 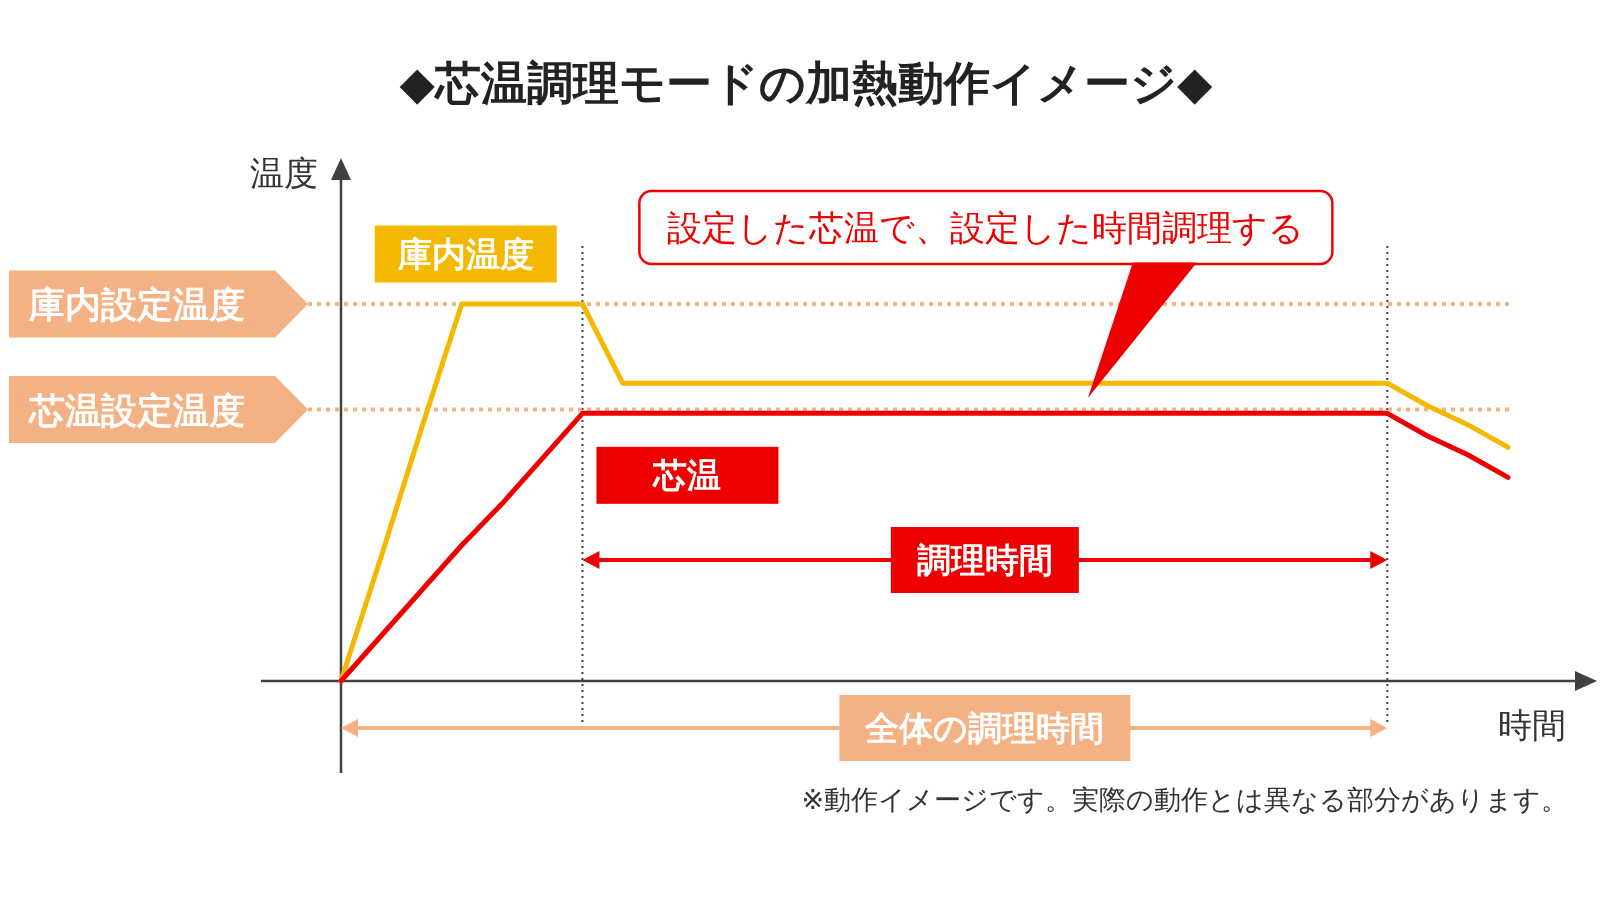 What do you see at coordinates (687, 475) in the screenshot?
I see `series-label: 芯温` at bounding box center [687, 475].